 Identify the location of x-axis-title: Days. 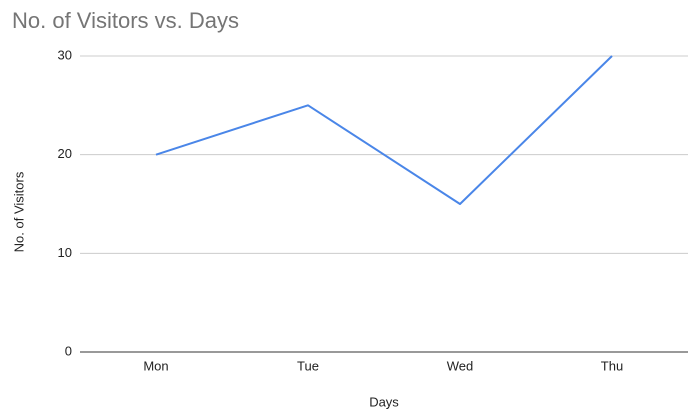
(384, 401).